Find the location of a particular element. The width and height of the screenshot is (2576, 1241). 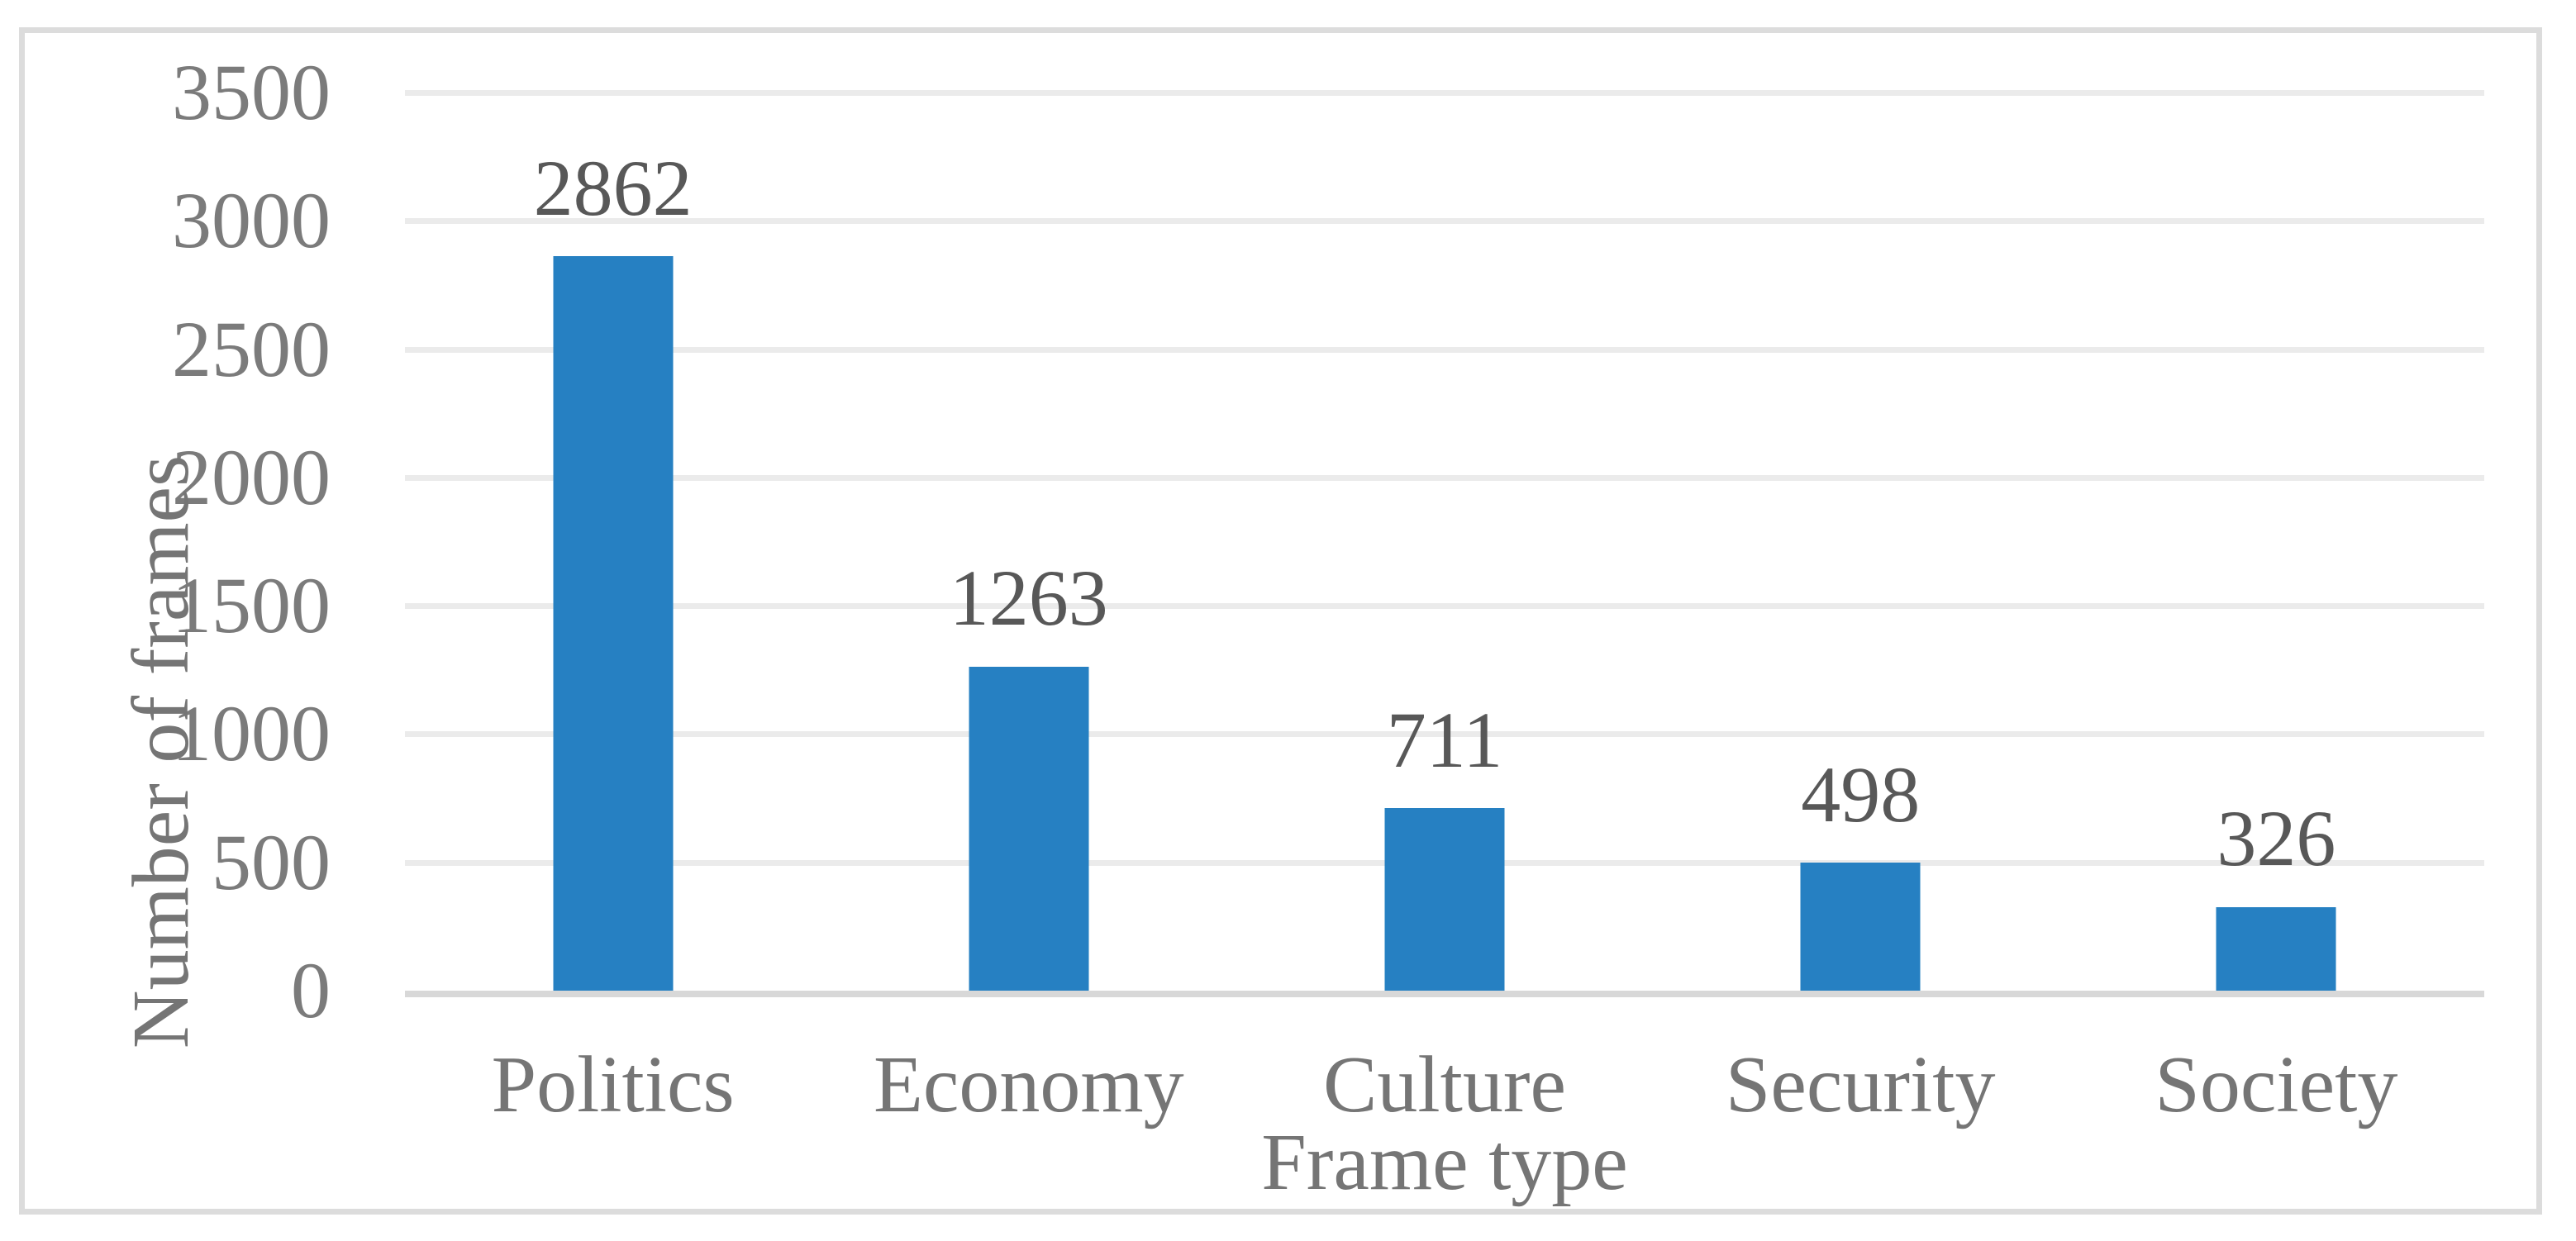

x-category-economy: Economy is located at coordinates (1029, 1084).